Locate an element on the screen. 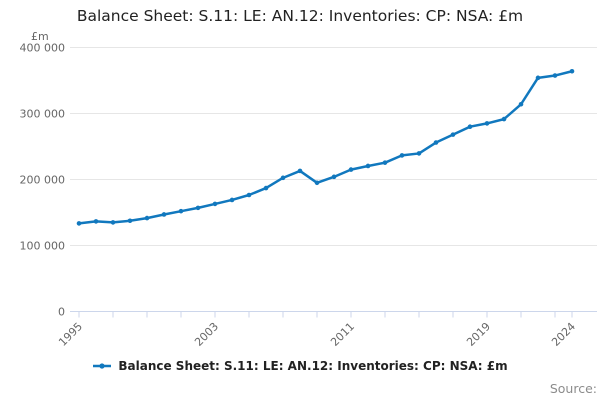 The height and width of the screenshot is (400, 600). y-axis-unit-label: £m is located at coordinates (40, 36).